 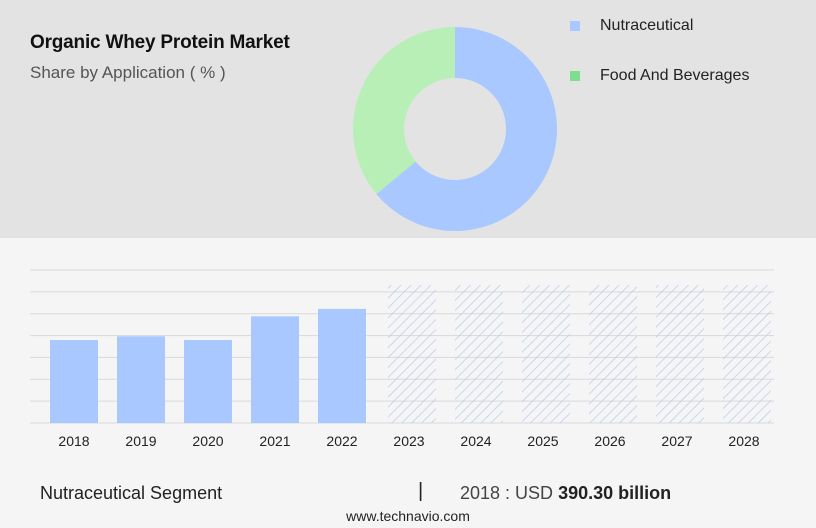 I want to click on legend-swatch-food-and-beverages, so click(x=575, y=76).